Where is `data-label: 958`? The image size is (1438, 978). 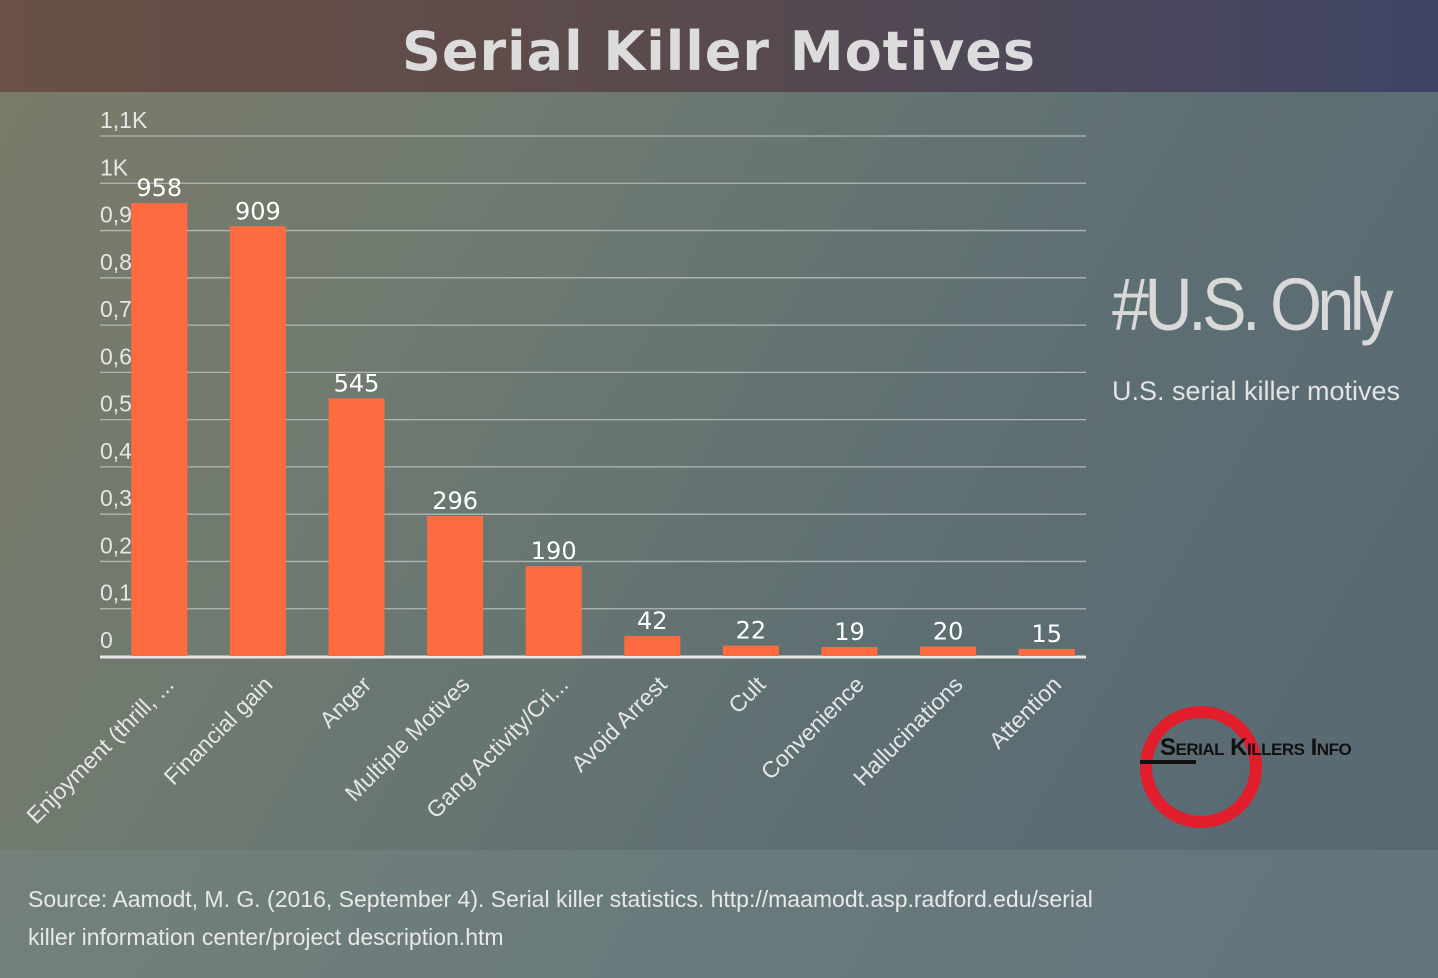 data-label: 958 is located at coordinates (159, 188).